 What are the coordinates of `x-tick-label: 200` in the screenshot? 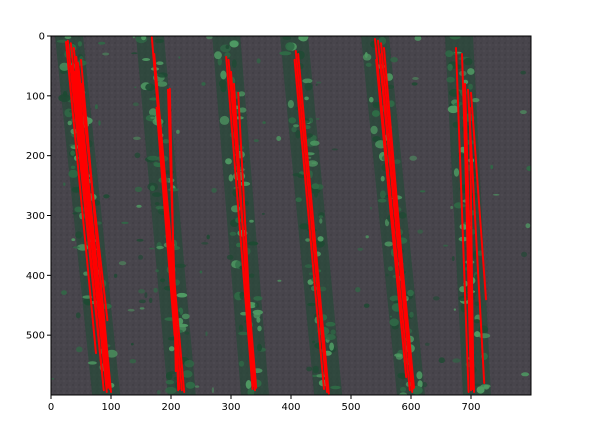 It's located at (170, 407).